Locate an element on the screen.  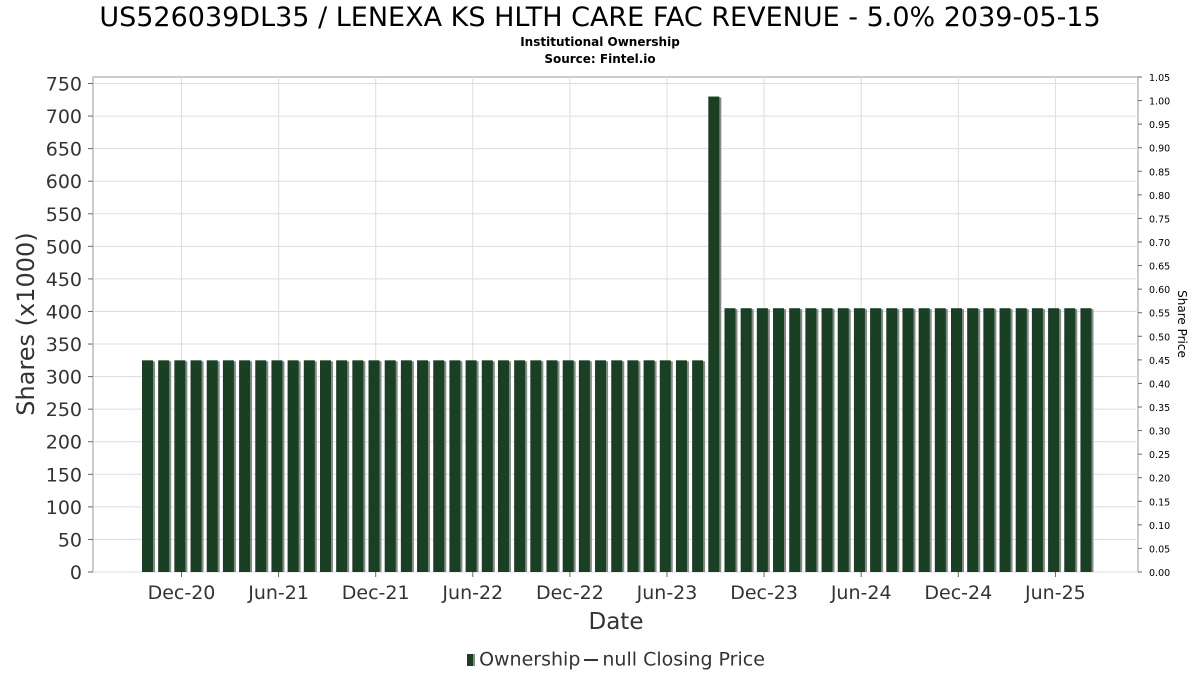
y-tick-label: 0 is located at coordinates (76, 573).